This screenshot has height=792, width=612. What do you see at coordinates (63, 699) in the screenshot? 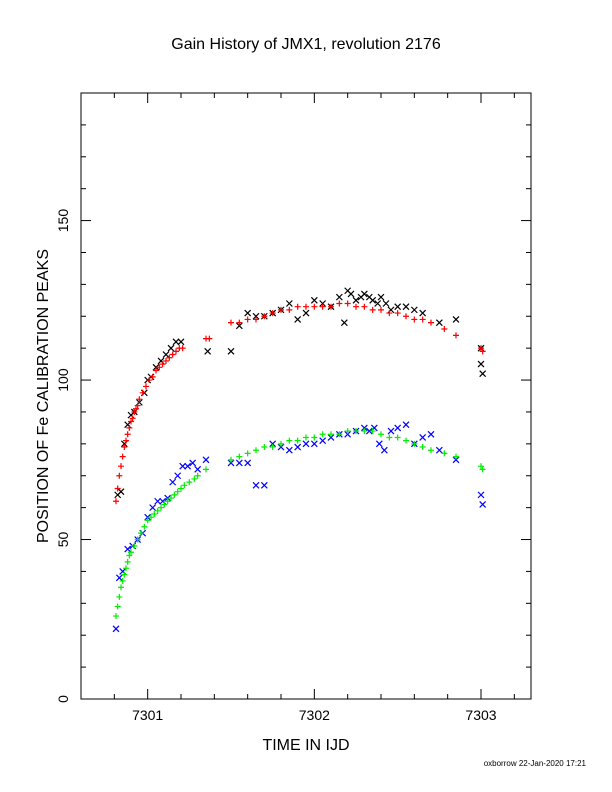
I see `y-tick-label: 0` at bounding box center [63, 699].